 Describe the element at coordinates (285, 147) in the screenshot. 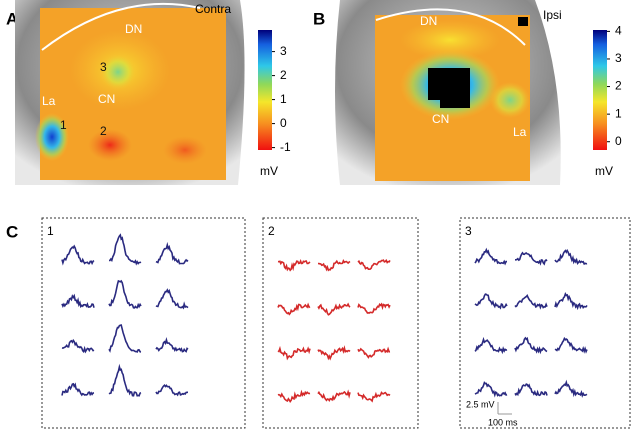

I see `colorbar-tick-label: -1` at that location.